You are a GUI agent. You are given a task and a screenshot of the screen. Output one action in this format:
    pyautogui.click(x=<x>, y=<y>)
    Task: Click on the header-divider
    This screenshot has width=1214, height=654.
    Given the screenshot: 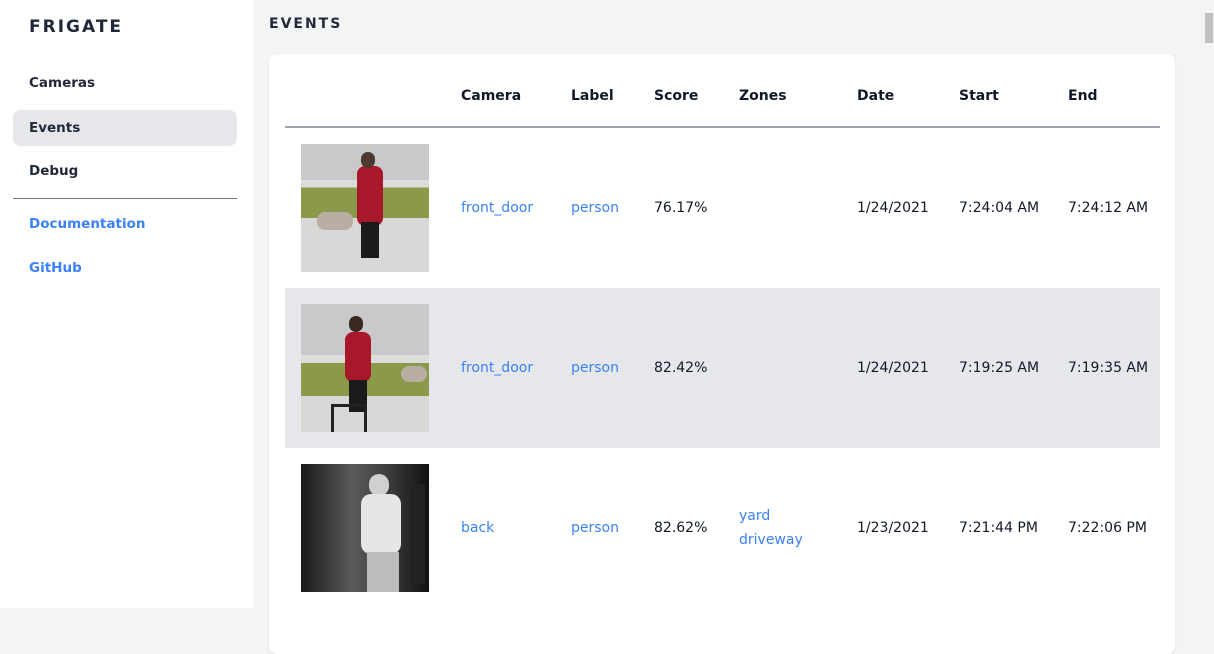 What is the action you would take?
    pyautogui.click(x=722, y=127)
    